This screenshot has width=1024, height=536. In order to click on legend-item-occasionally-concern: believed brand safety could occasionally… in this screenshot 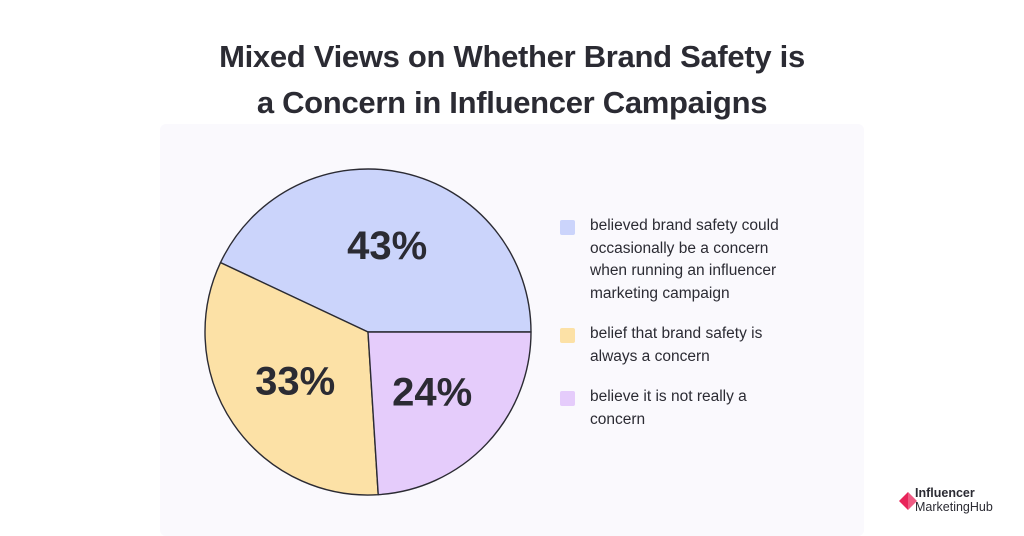, I will do `click(690, 260)`.